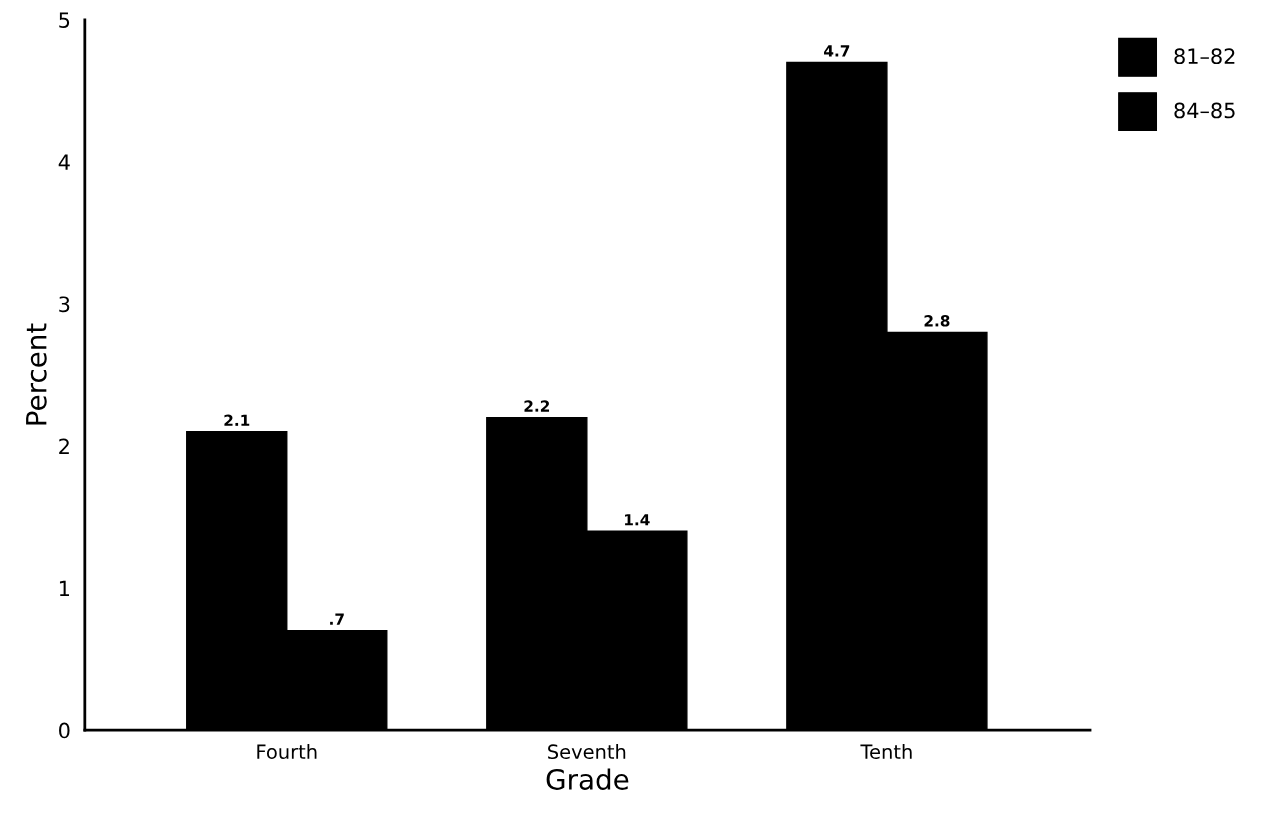 This screenshot has width=1266, height=825. What do you see at coordinates (637, 520) in the screenshot?
I see `data-label: 1.4` at bounding box center [637, 520].